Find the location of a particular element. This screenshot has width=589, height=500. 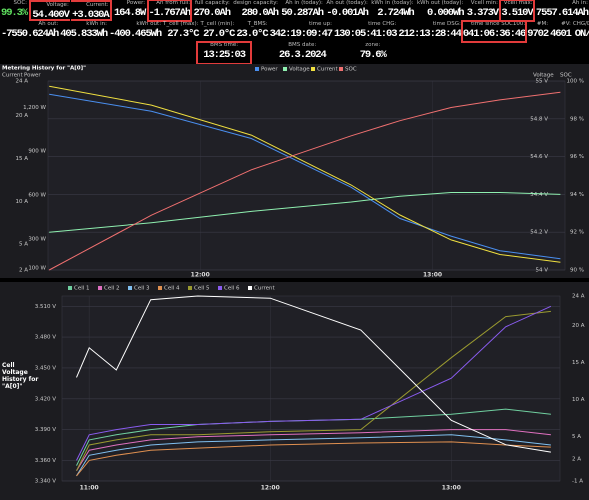

metric: kWh out (today): 0.000Wh is located at coordinates (440, 10).